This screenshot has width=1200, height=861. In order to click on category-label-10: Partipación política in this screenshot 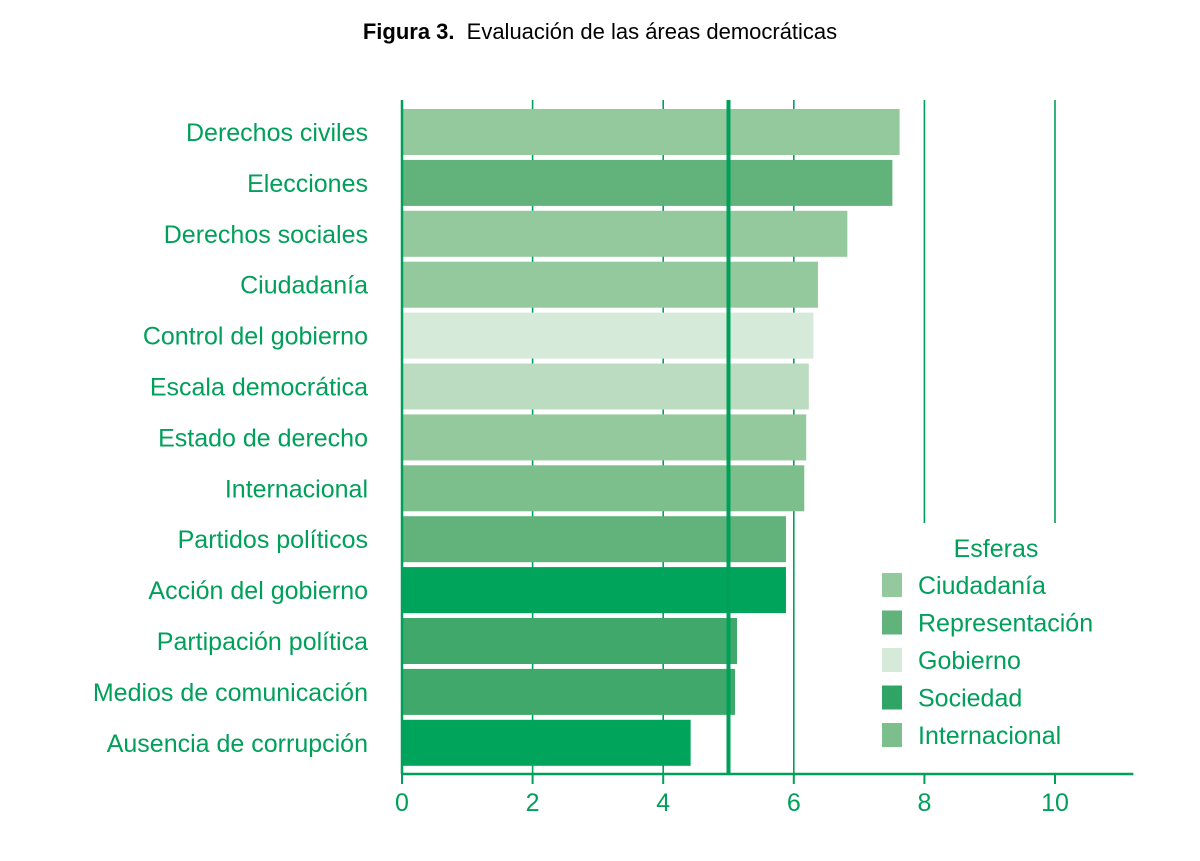, I will do `click(262, 642)`.